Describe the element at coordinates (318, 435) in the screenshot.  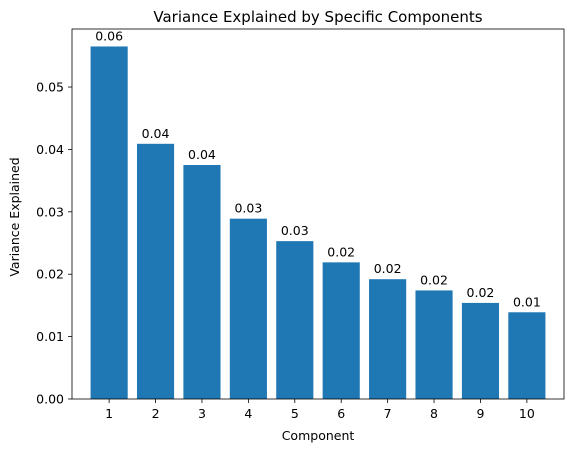
I see `x-axis-label: Component` at that location.